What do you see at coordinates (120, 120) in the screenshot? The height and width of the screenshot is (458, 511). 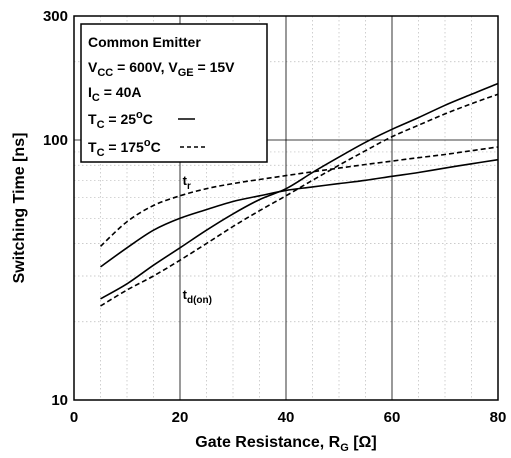 I see `legend-line: TC = 25oC` at bounding box center [120, 120].